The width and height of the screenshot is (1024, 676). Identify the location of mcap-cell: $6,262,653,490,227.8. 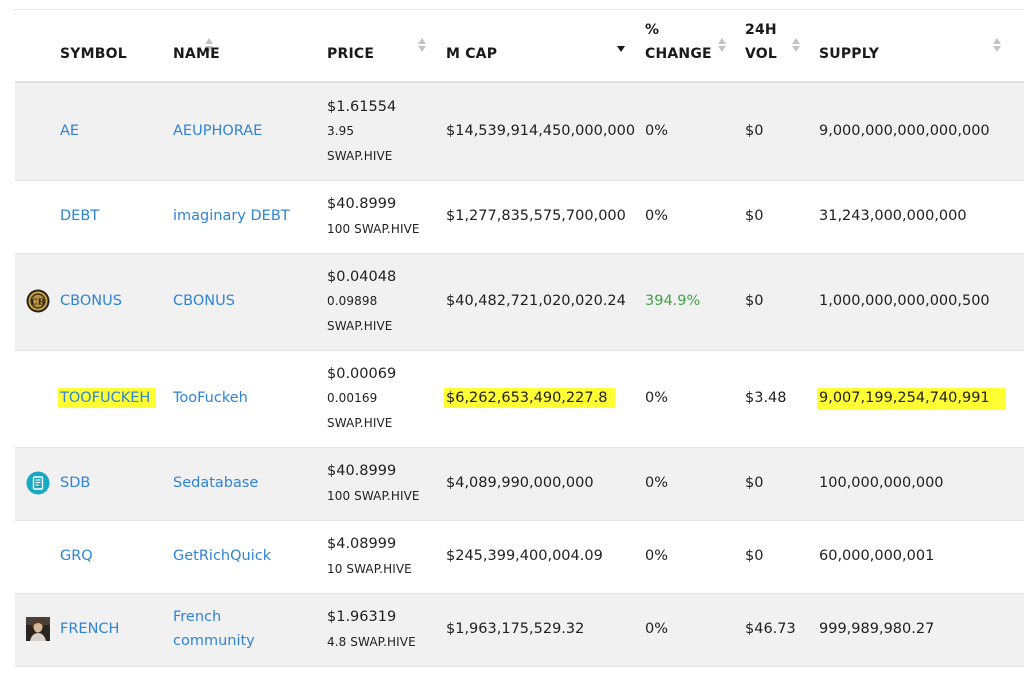
(544, 398).